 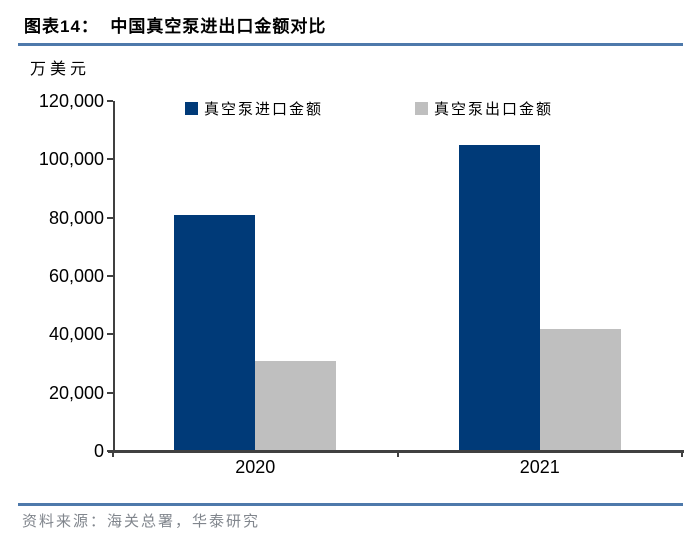 I want to click on source-note: 资料来源：海关总署，华泰研究, so click(x=141, y=521).